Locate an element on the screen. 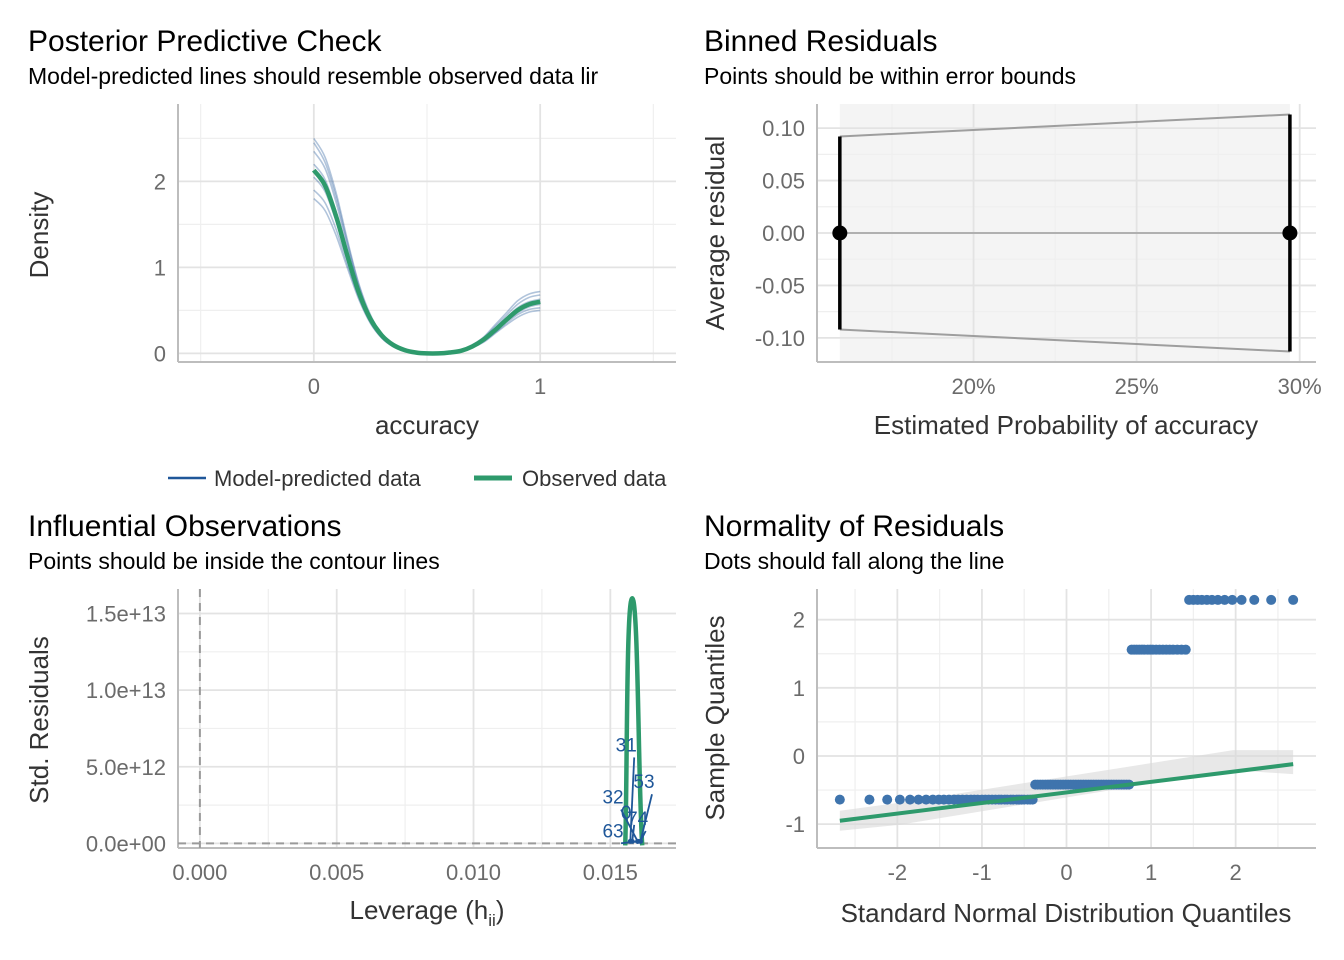 The image size is (1344, 960). qq-title: Normality of Residuals is located at coordinates (854, 526).